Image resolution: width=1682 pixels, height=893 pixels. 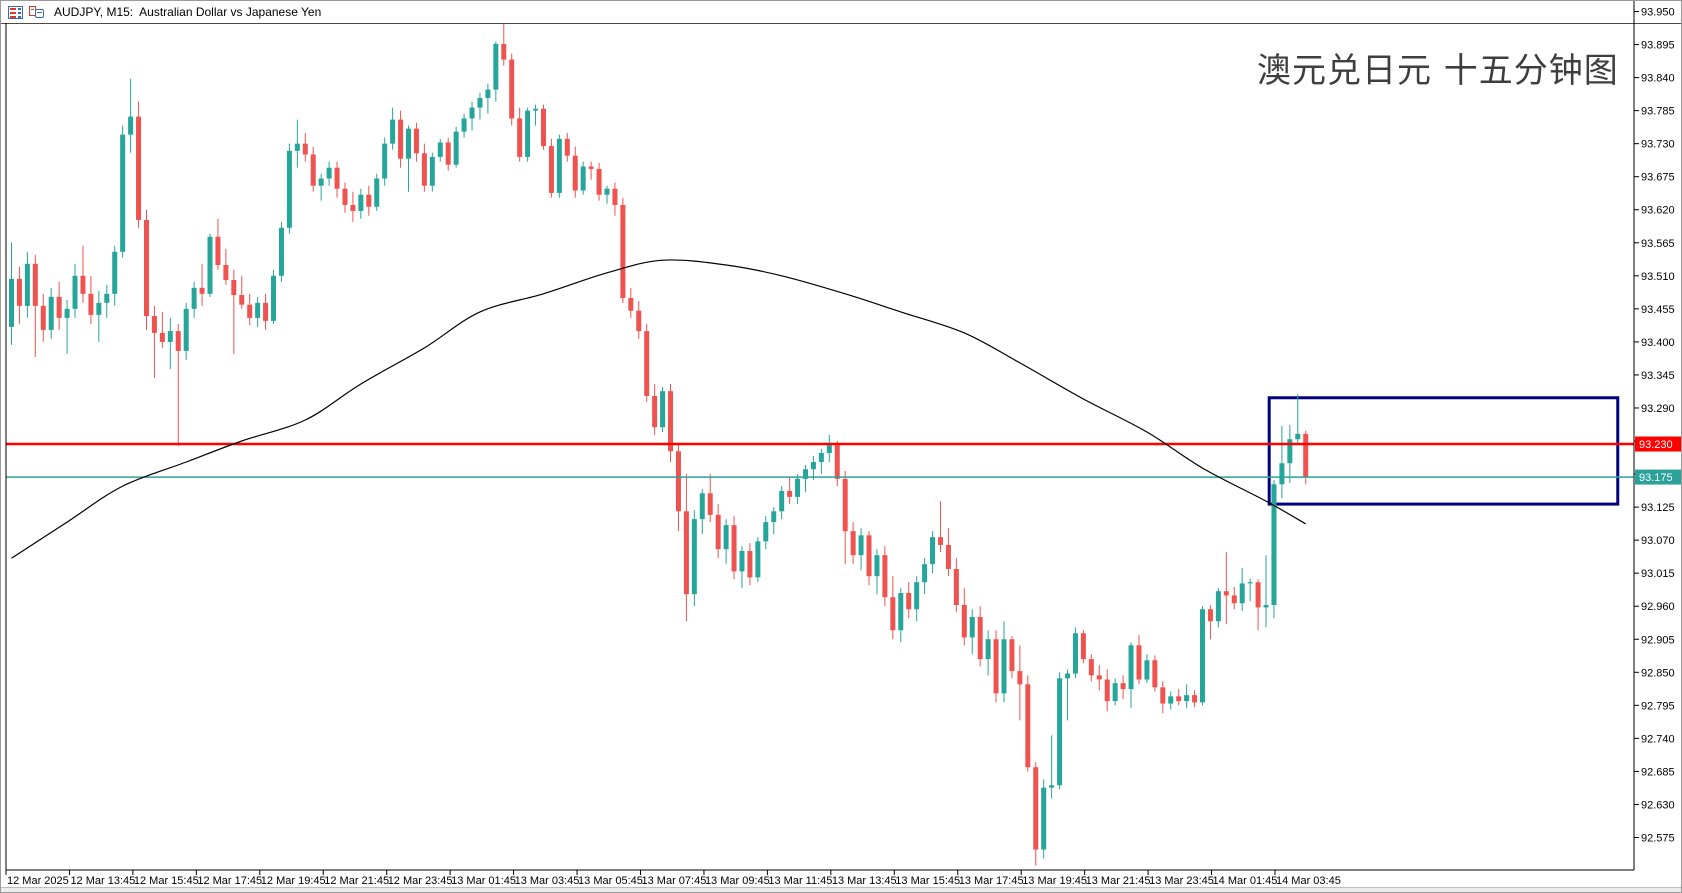 What do you see at coordinates (1443, 451) in the screenshot?
I see `rectangle-object` at bounding box center [1443, 451].